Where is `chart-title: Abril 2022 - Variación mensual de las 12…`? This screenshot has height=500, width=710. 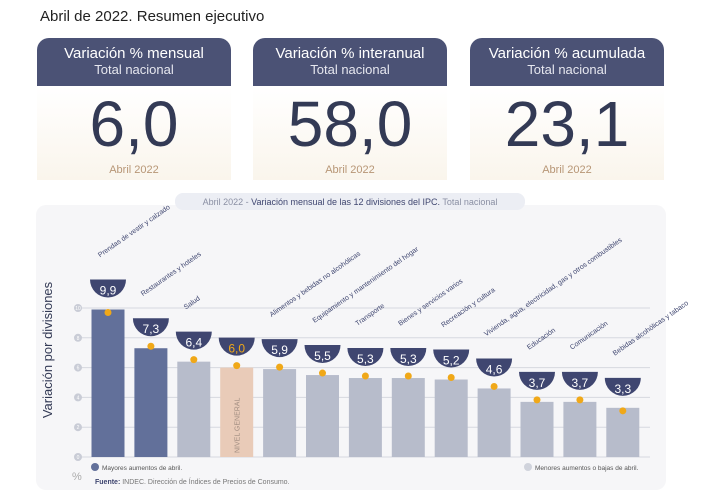
chart-title: Abril 2022 - Variación mensual de las 12… is located at coordinates (350, 202).